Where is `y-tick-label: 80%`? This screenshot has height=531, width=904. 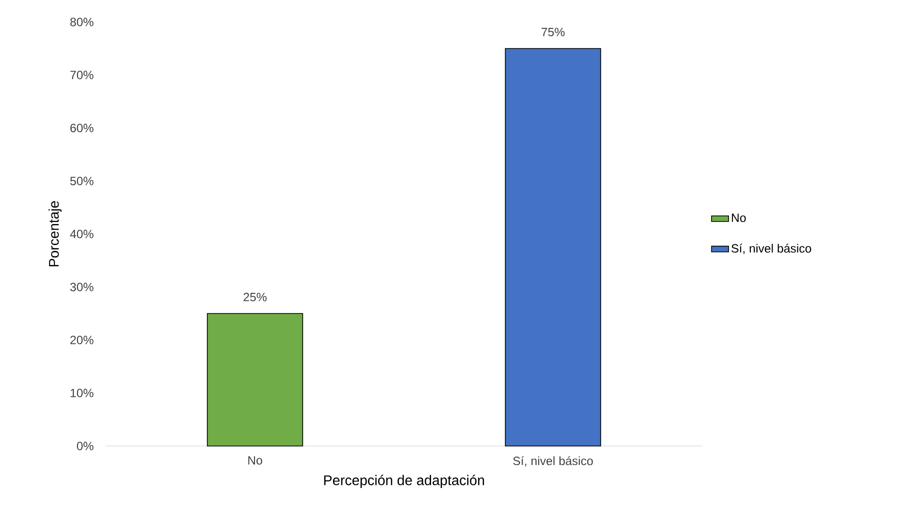
y-tick-label: 80% is located at coordinates (82, 22).